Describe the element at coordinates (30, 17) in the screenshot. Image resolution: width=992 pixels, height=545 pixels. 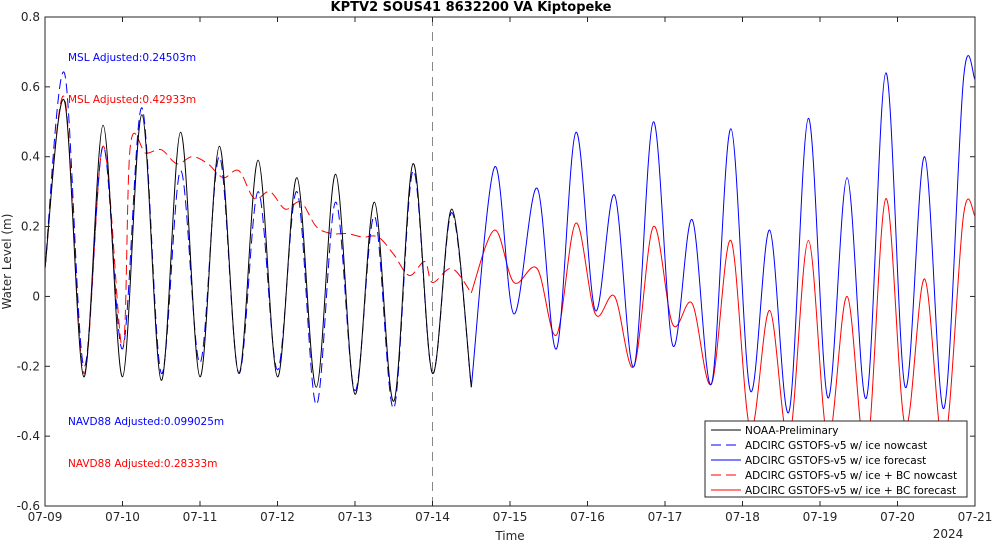
I see `y-tick-label: 0.8` at that location.